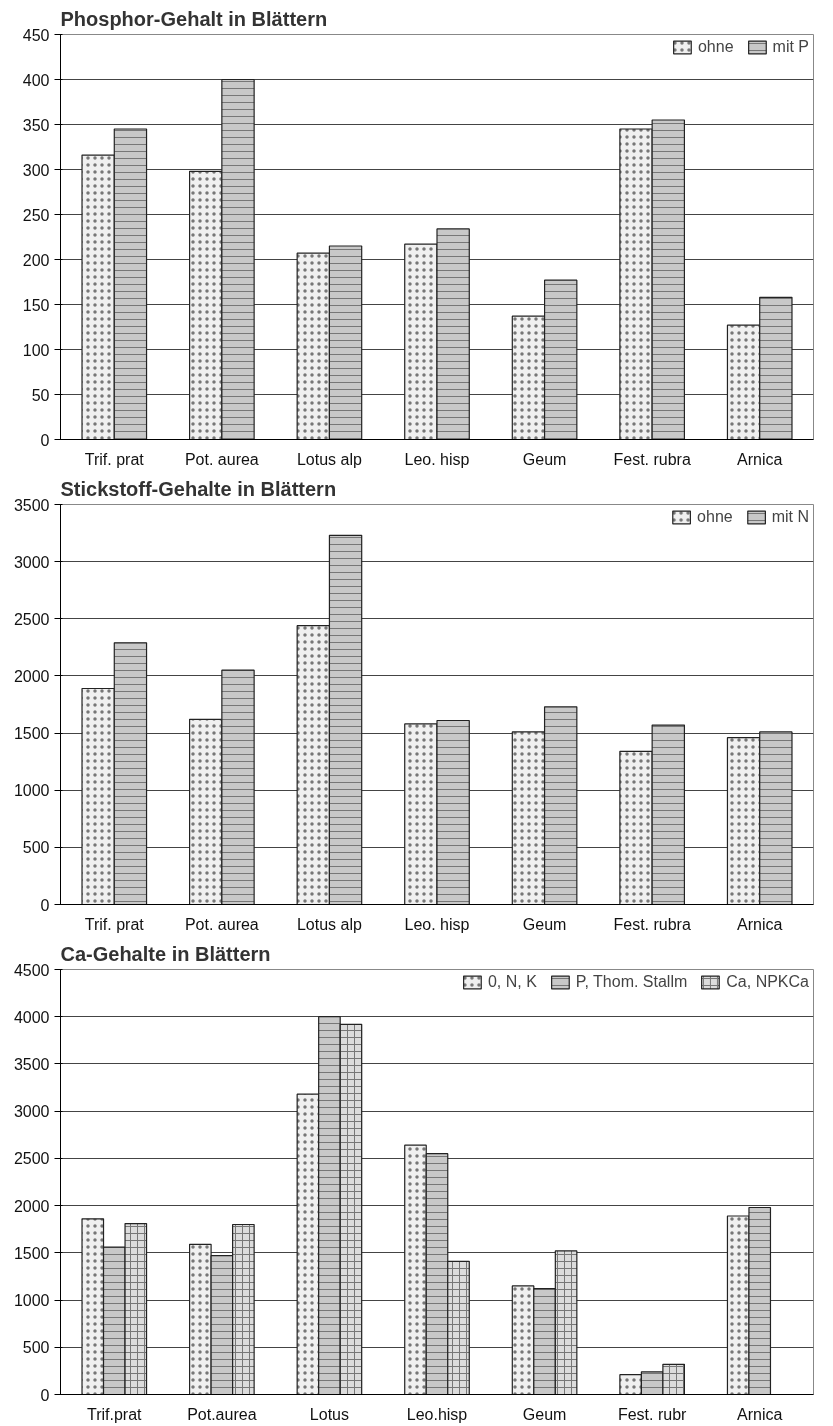 The width and height of the screenshot is (833, 1426). I want to click on legend-label: Ca, NPKCa, so click(767, 982).